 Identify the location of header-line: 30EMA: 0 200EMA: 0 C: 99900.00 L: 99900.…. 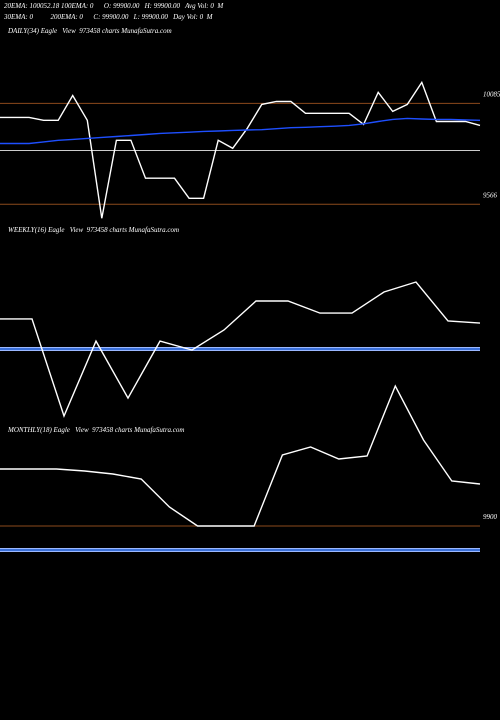
(108, 17).